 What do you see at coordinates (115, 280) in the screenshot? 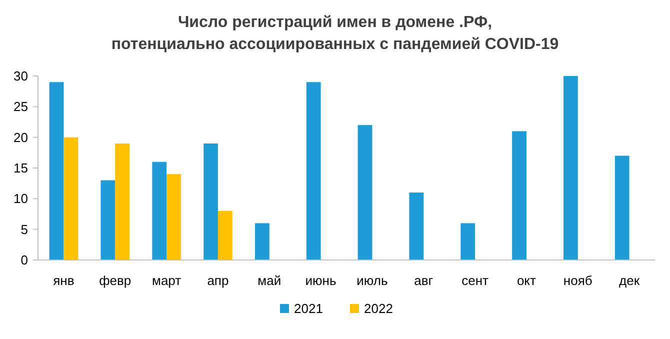
I see `x-tick-label: февр` at bounding box center [115, 280].